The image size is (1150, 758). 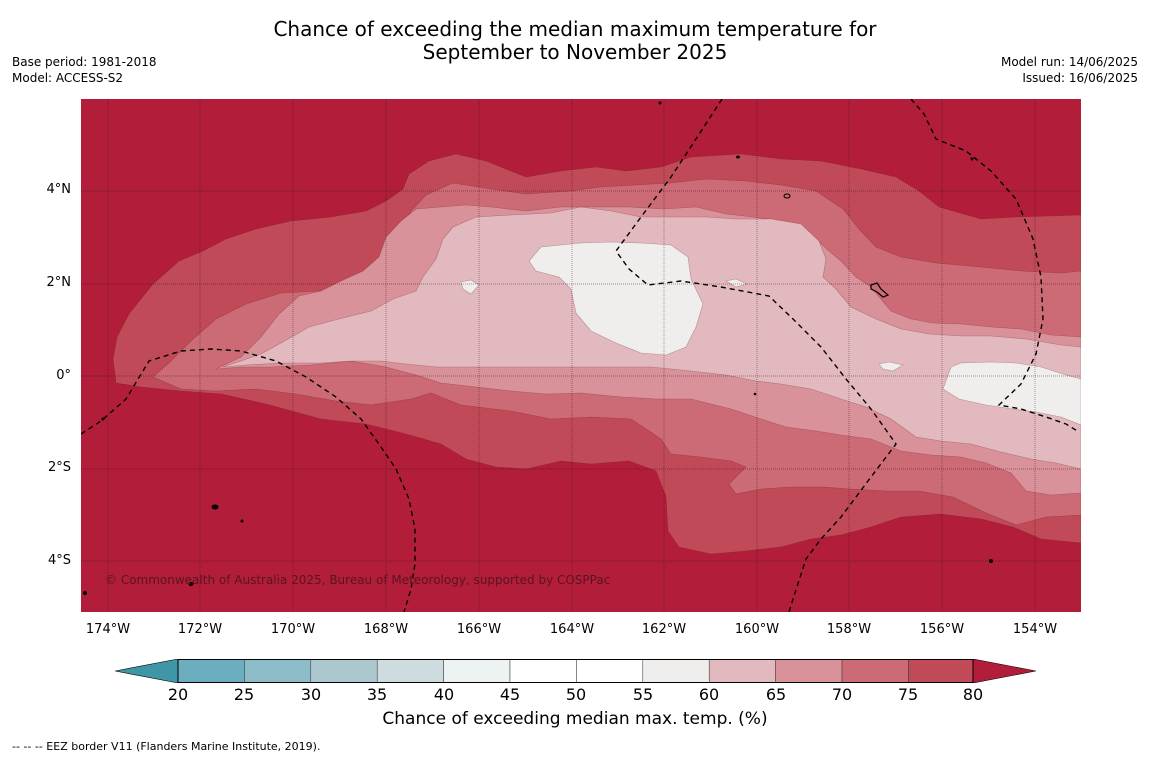 What do you see at coordinates (479, 629) in the screenshot?
I see `lon-label-166w: 166°W` at bounding box center [479, 629].